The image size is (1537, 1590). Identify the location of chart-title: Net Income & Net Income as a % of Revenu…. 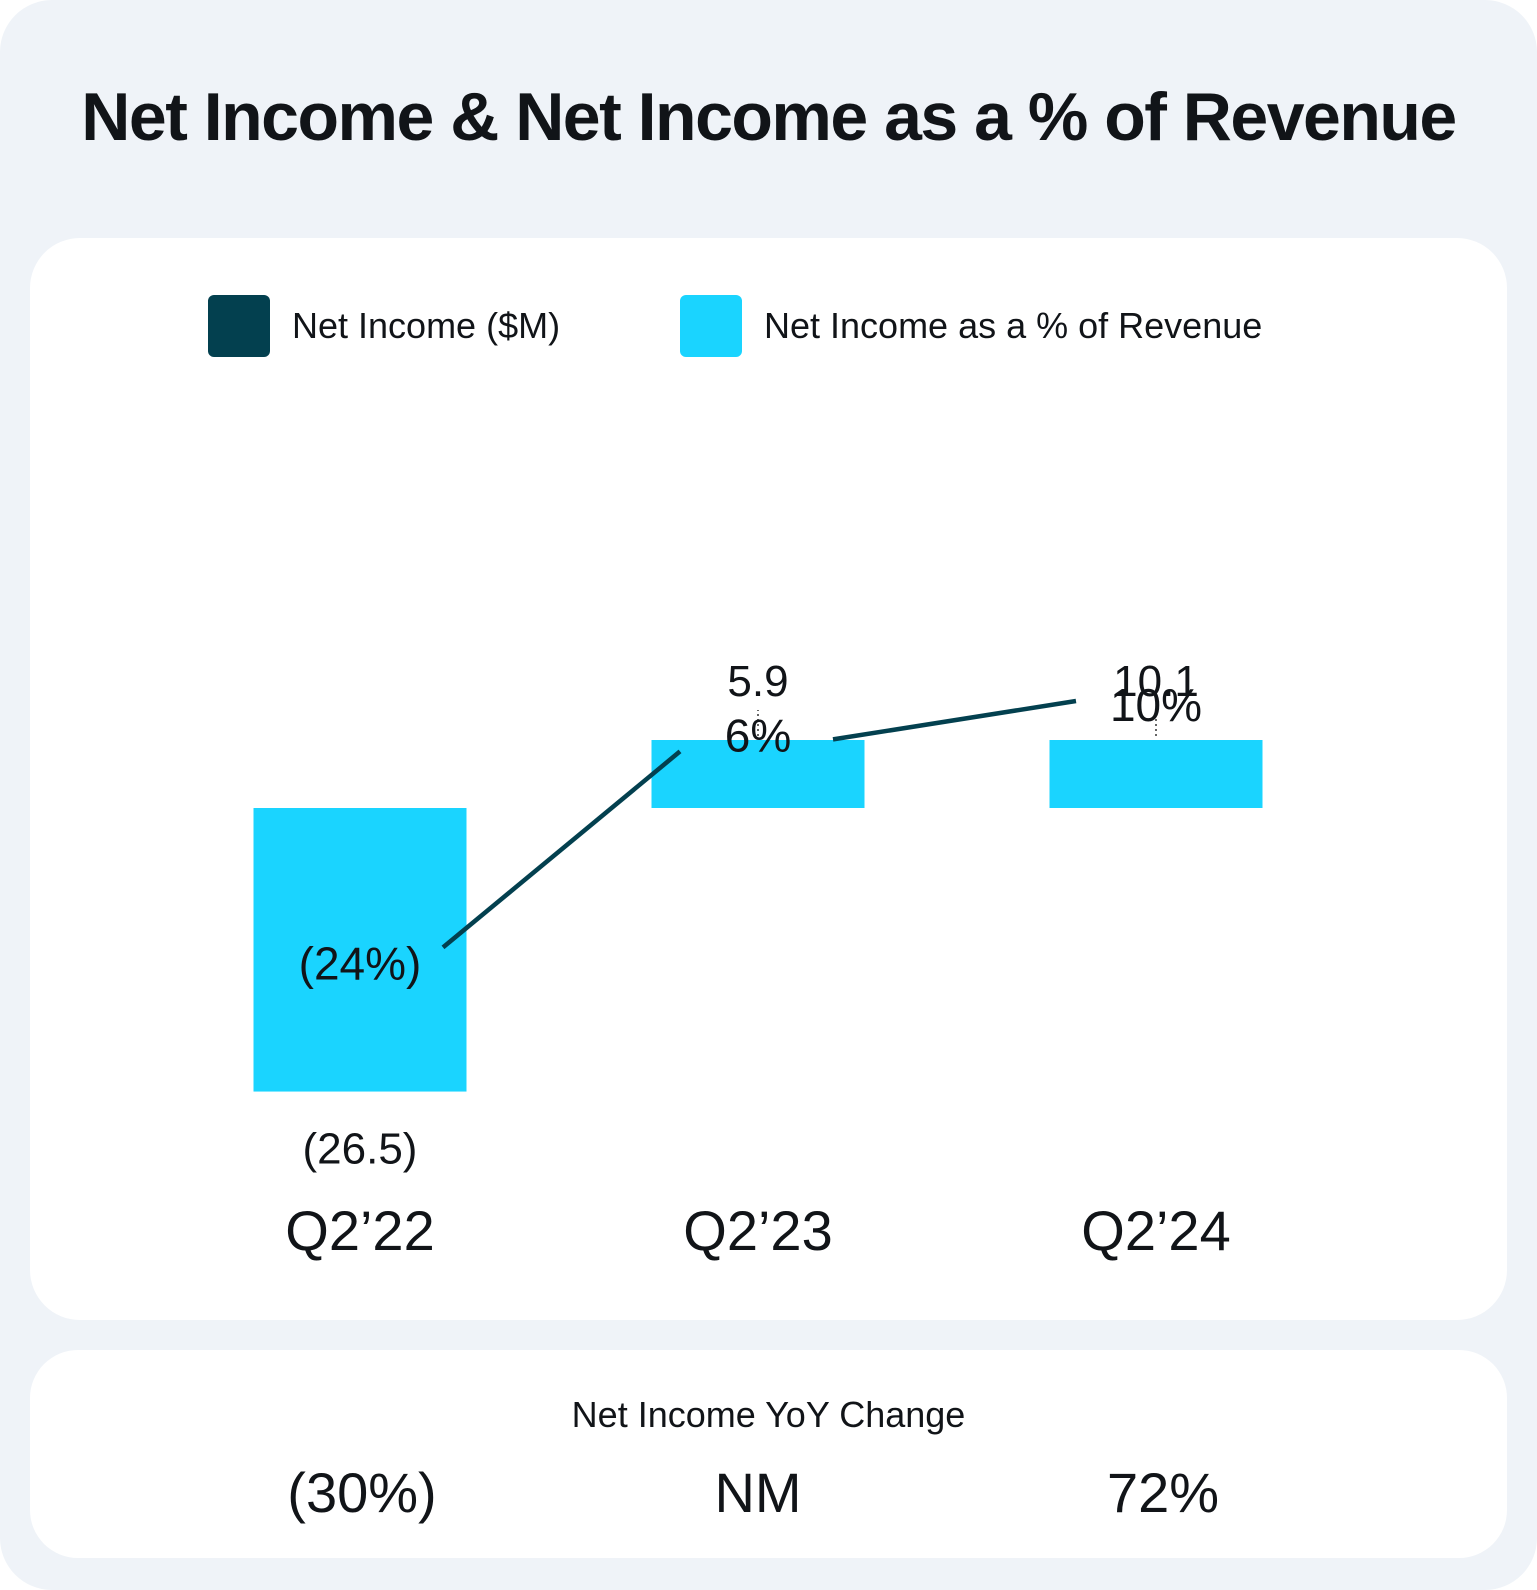
(769, 117).